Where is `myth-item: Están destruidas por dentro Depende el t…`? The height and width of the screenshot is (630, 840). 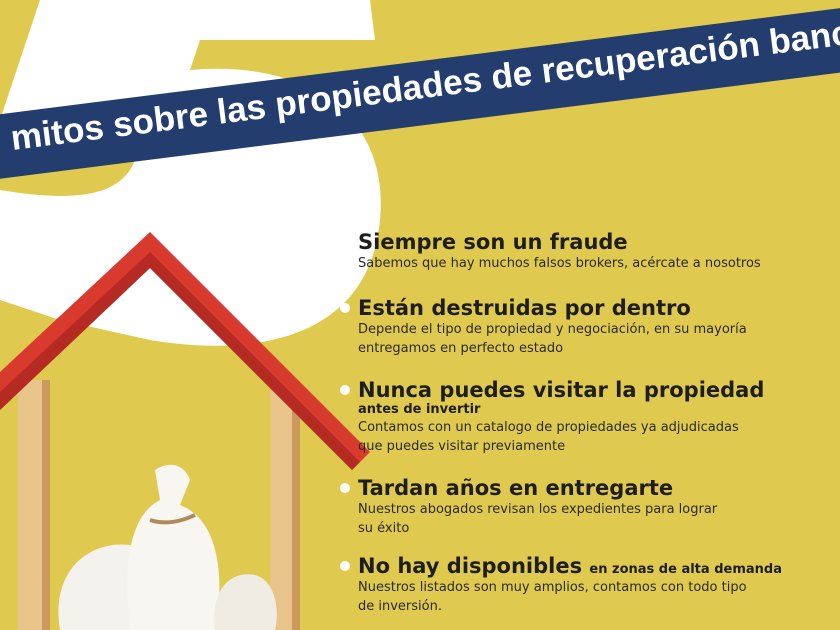 myth-item: Están destruidas por dentro Depende el t… is located at coordinates (589, 337).